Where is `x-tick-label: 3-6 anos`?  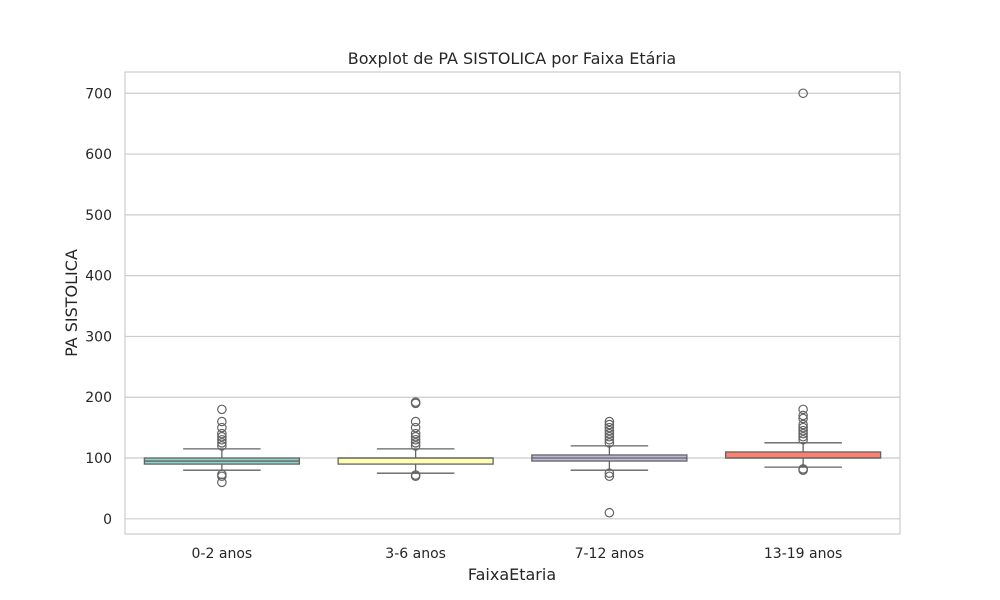 x-tick-label: 3-6 anos is located at coordinates (415, 554).